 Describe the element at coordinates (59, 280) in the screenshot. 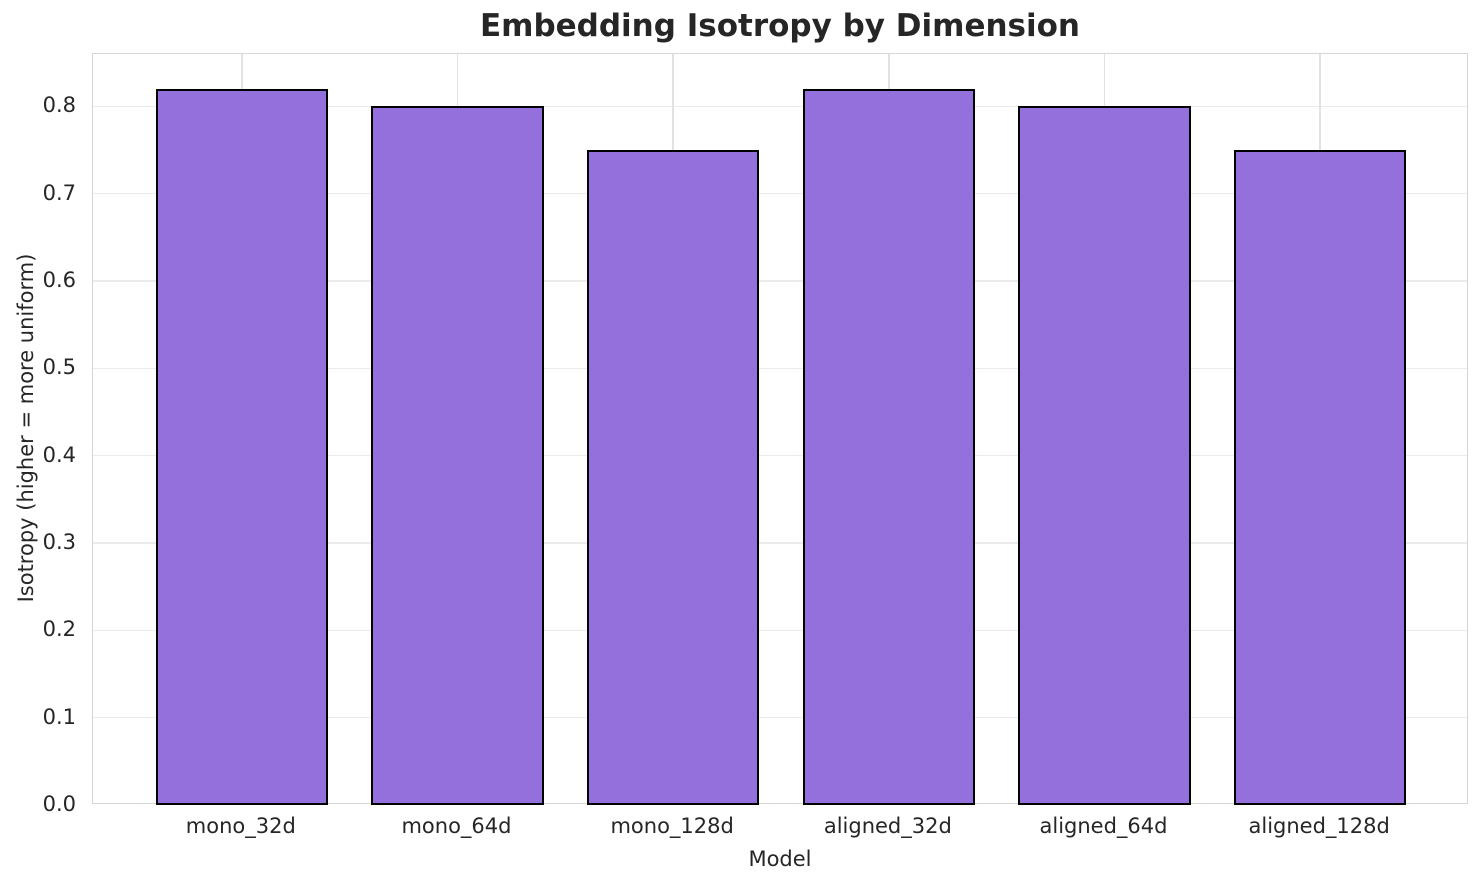

I see `y-tick-label: 0.6` at that location.